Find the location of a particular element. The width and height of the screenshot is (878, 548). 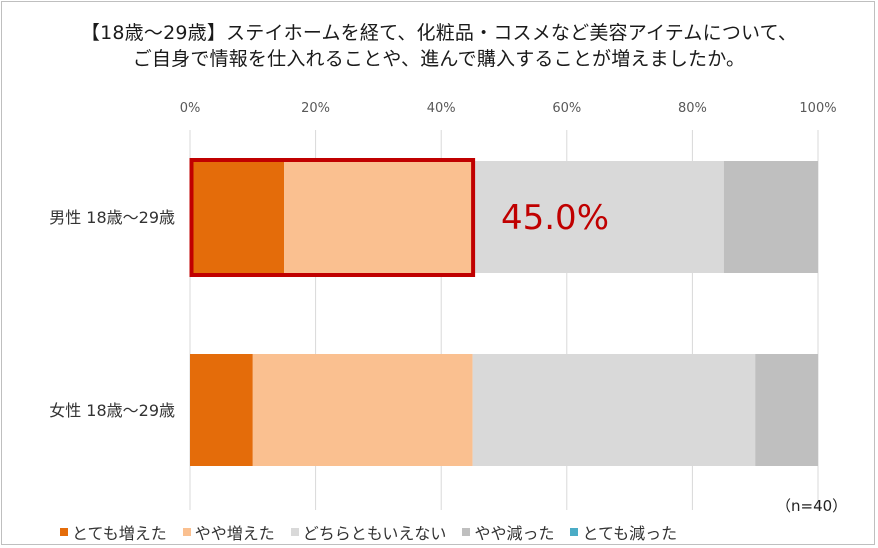

legend-item: どちらともいえない is located at coordinates (368, 532).